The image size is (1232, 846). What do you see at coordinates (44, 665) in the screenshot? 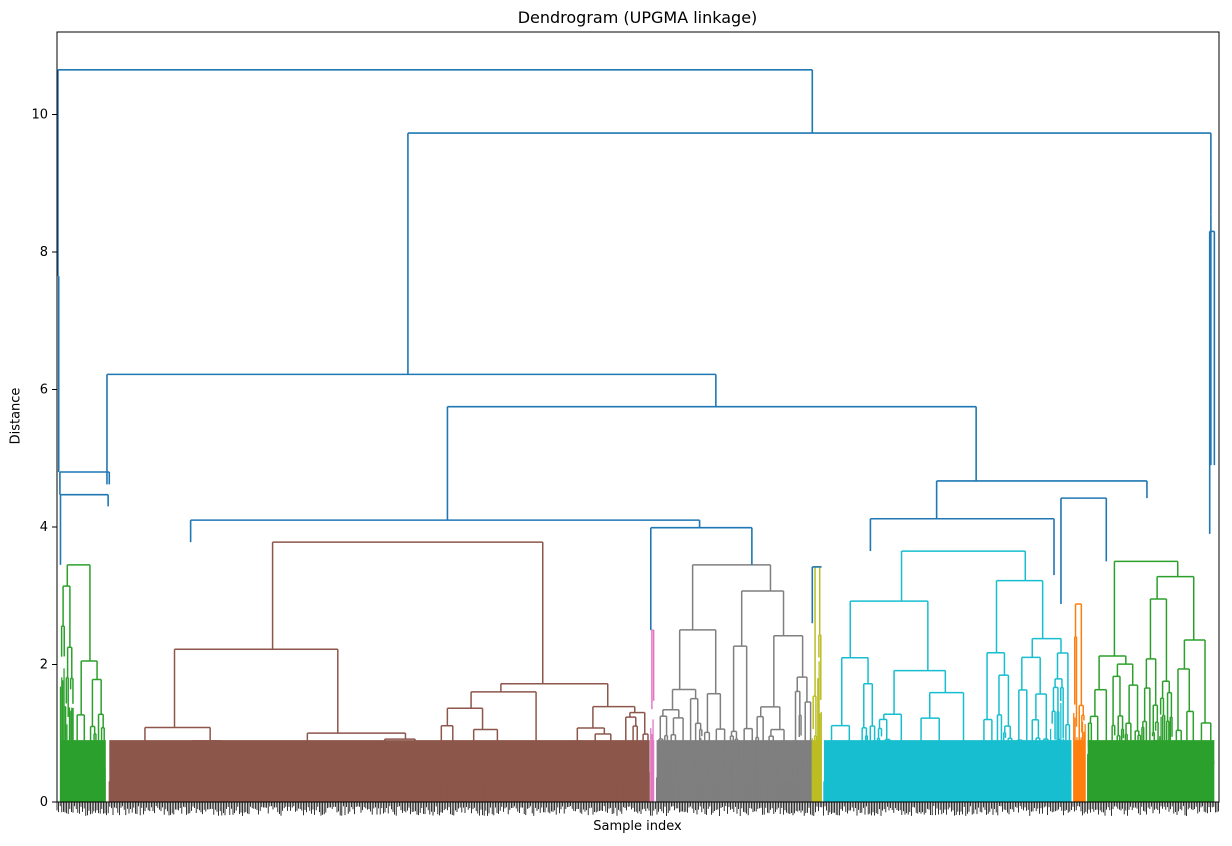
I see `y-tick-label: 2` at bounding box center [44, 665].